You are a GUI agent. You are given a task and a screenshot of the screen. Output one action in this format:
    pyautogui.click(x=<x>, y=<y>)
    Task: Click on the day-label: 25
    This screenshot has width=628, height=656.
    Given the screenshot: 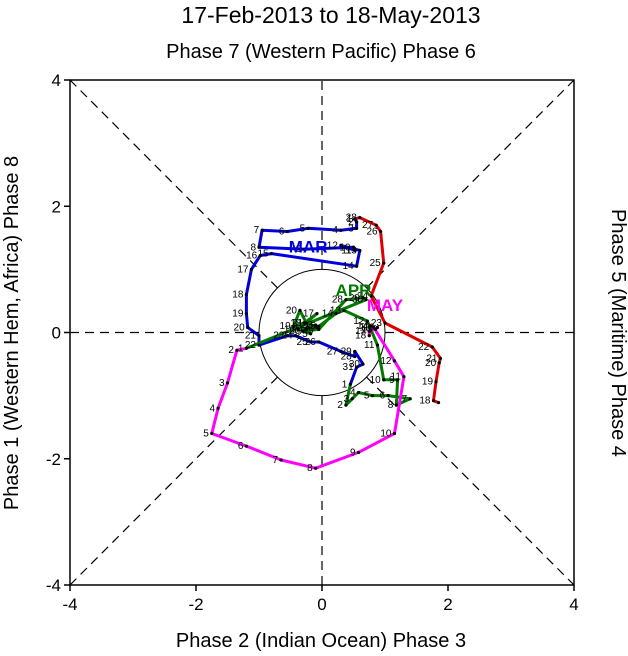 What is the action you would take?
    pyautogui.click(x=303, y=342)
    